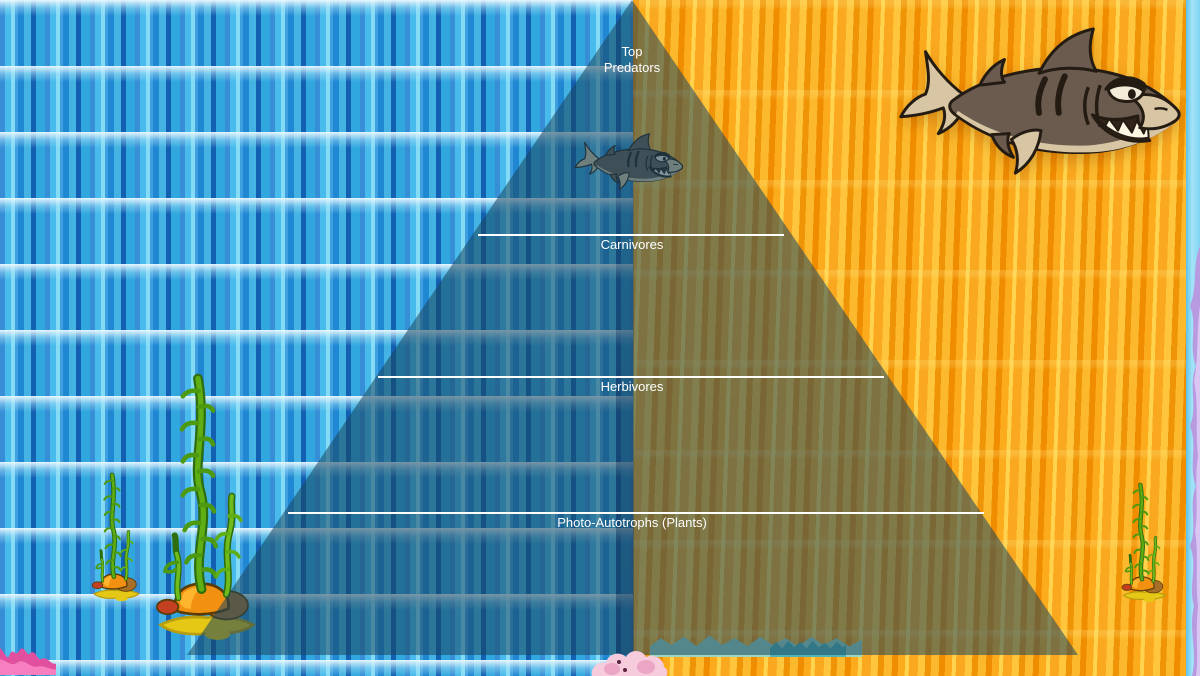  What do you see at coordinates (632, 59) in the screenshot?
I see `pyramid-level-label-top-predators: Top Predators` at bounding box center [632, 59].